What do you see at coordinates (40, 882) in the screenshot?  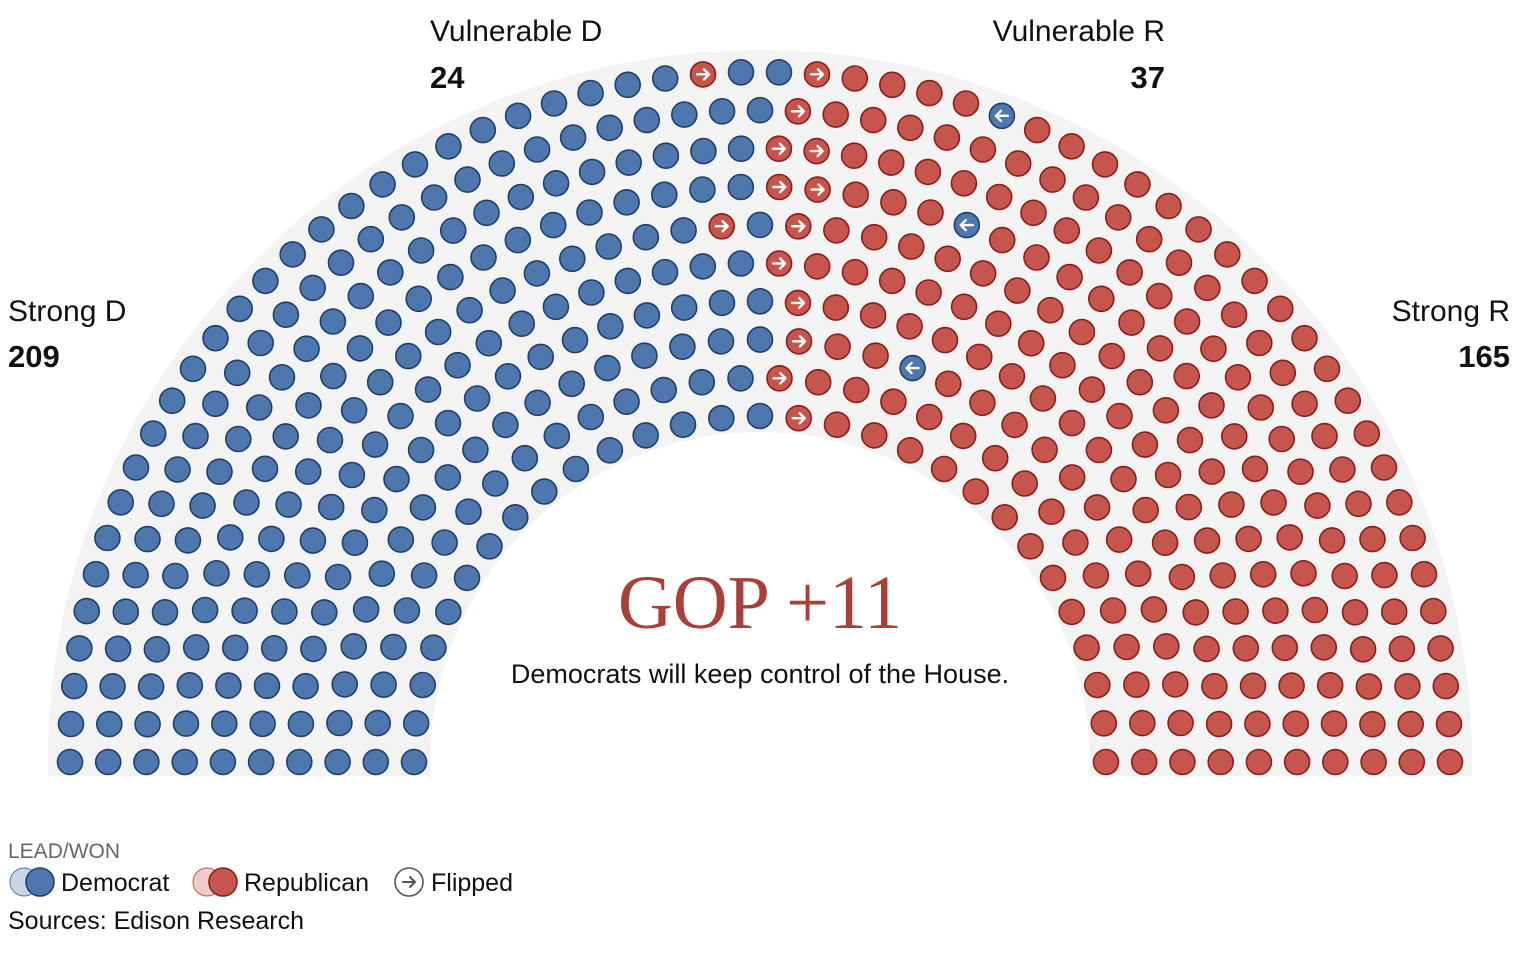 I see `legend-swatch` at bounding box center [40, 882].